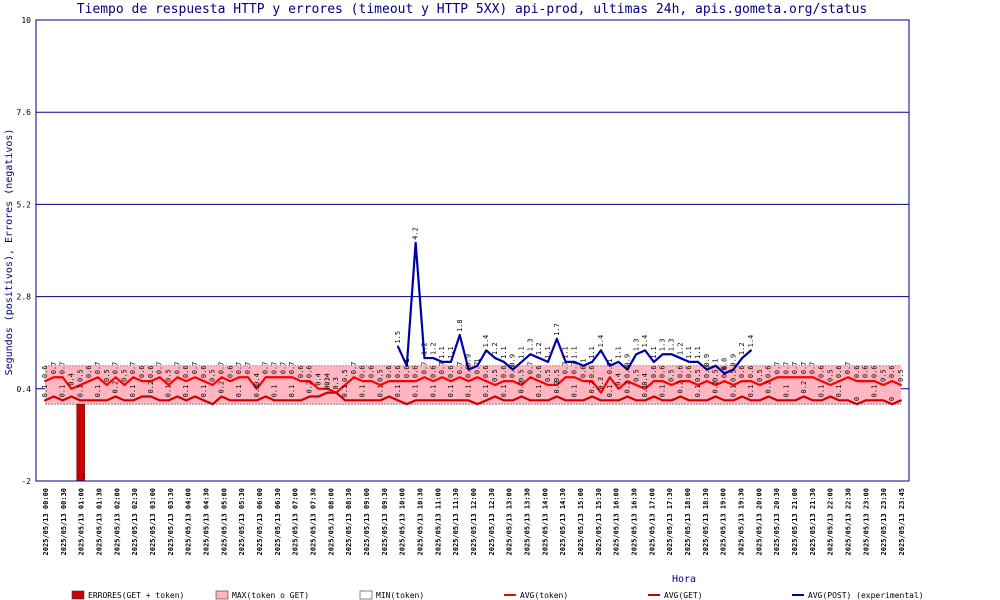  What do you see at coordinates (24, 389) in the screenshot?
I see `y-tick-label: 0.4` at bounding box center [24, 389].